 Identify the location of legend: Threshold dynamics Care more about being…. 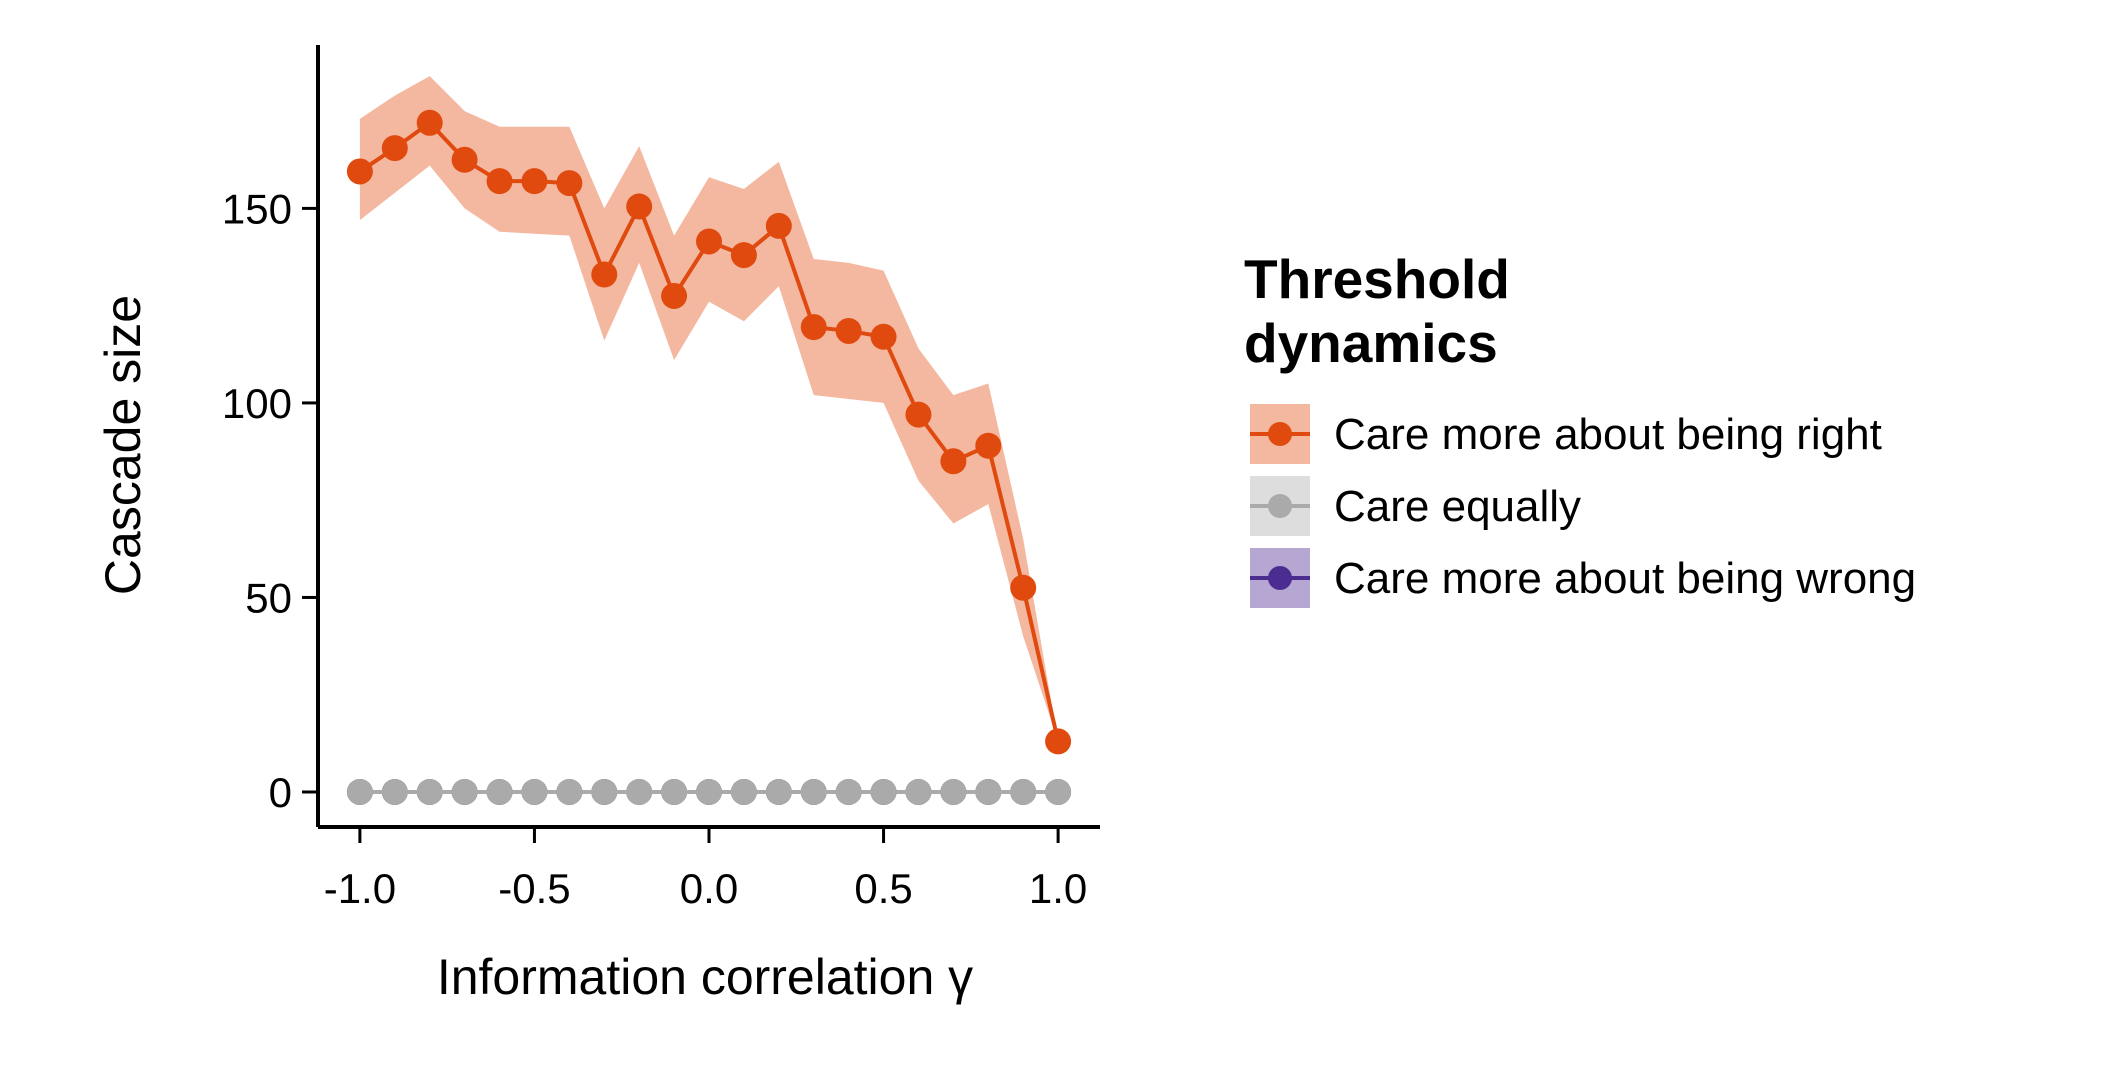
(1580, 428).